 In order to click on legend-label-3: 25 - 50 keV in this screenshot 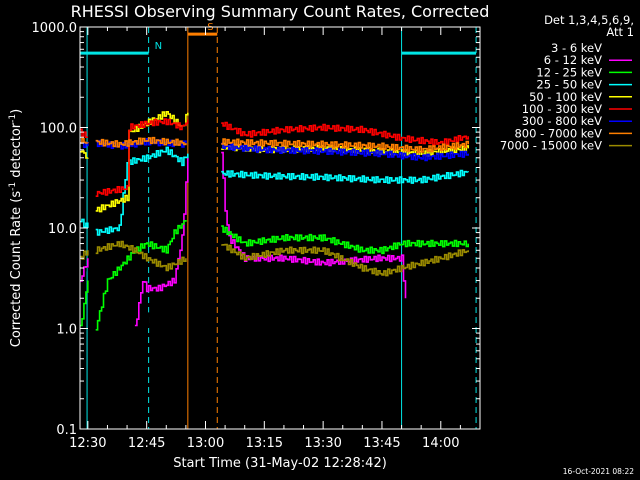, I will do `click(569, 85)`.